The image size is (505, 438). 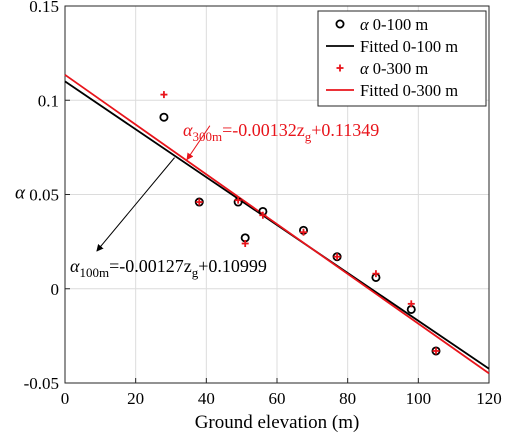 What do you see at coordinates (340, 68) in the screenshot?
I see `legend-marker-plus` at bounding box center [340, 68].